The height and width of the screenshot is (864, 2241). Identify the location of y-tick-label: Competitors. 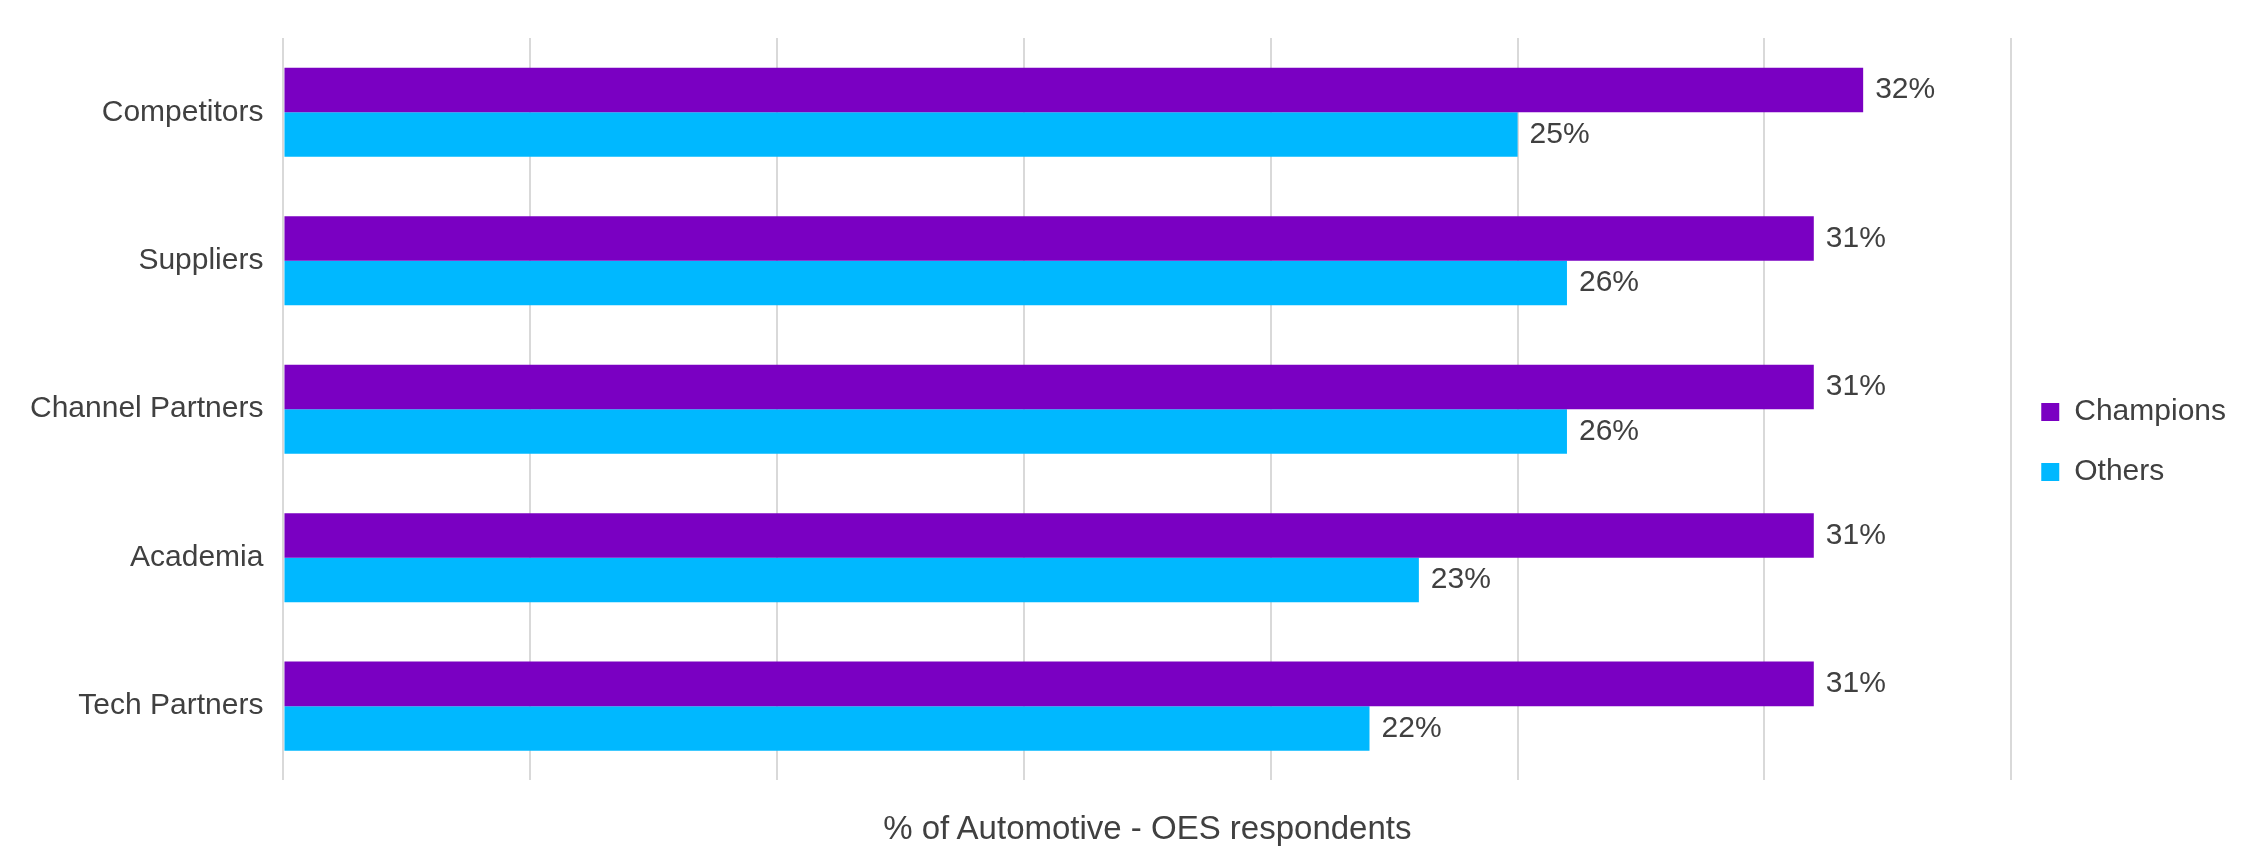
(182, 110).